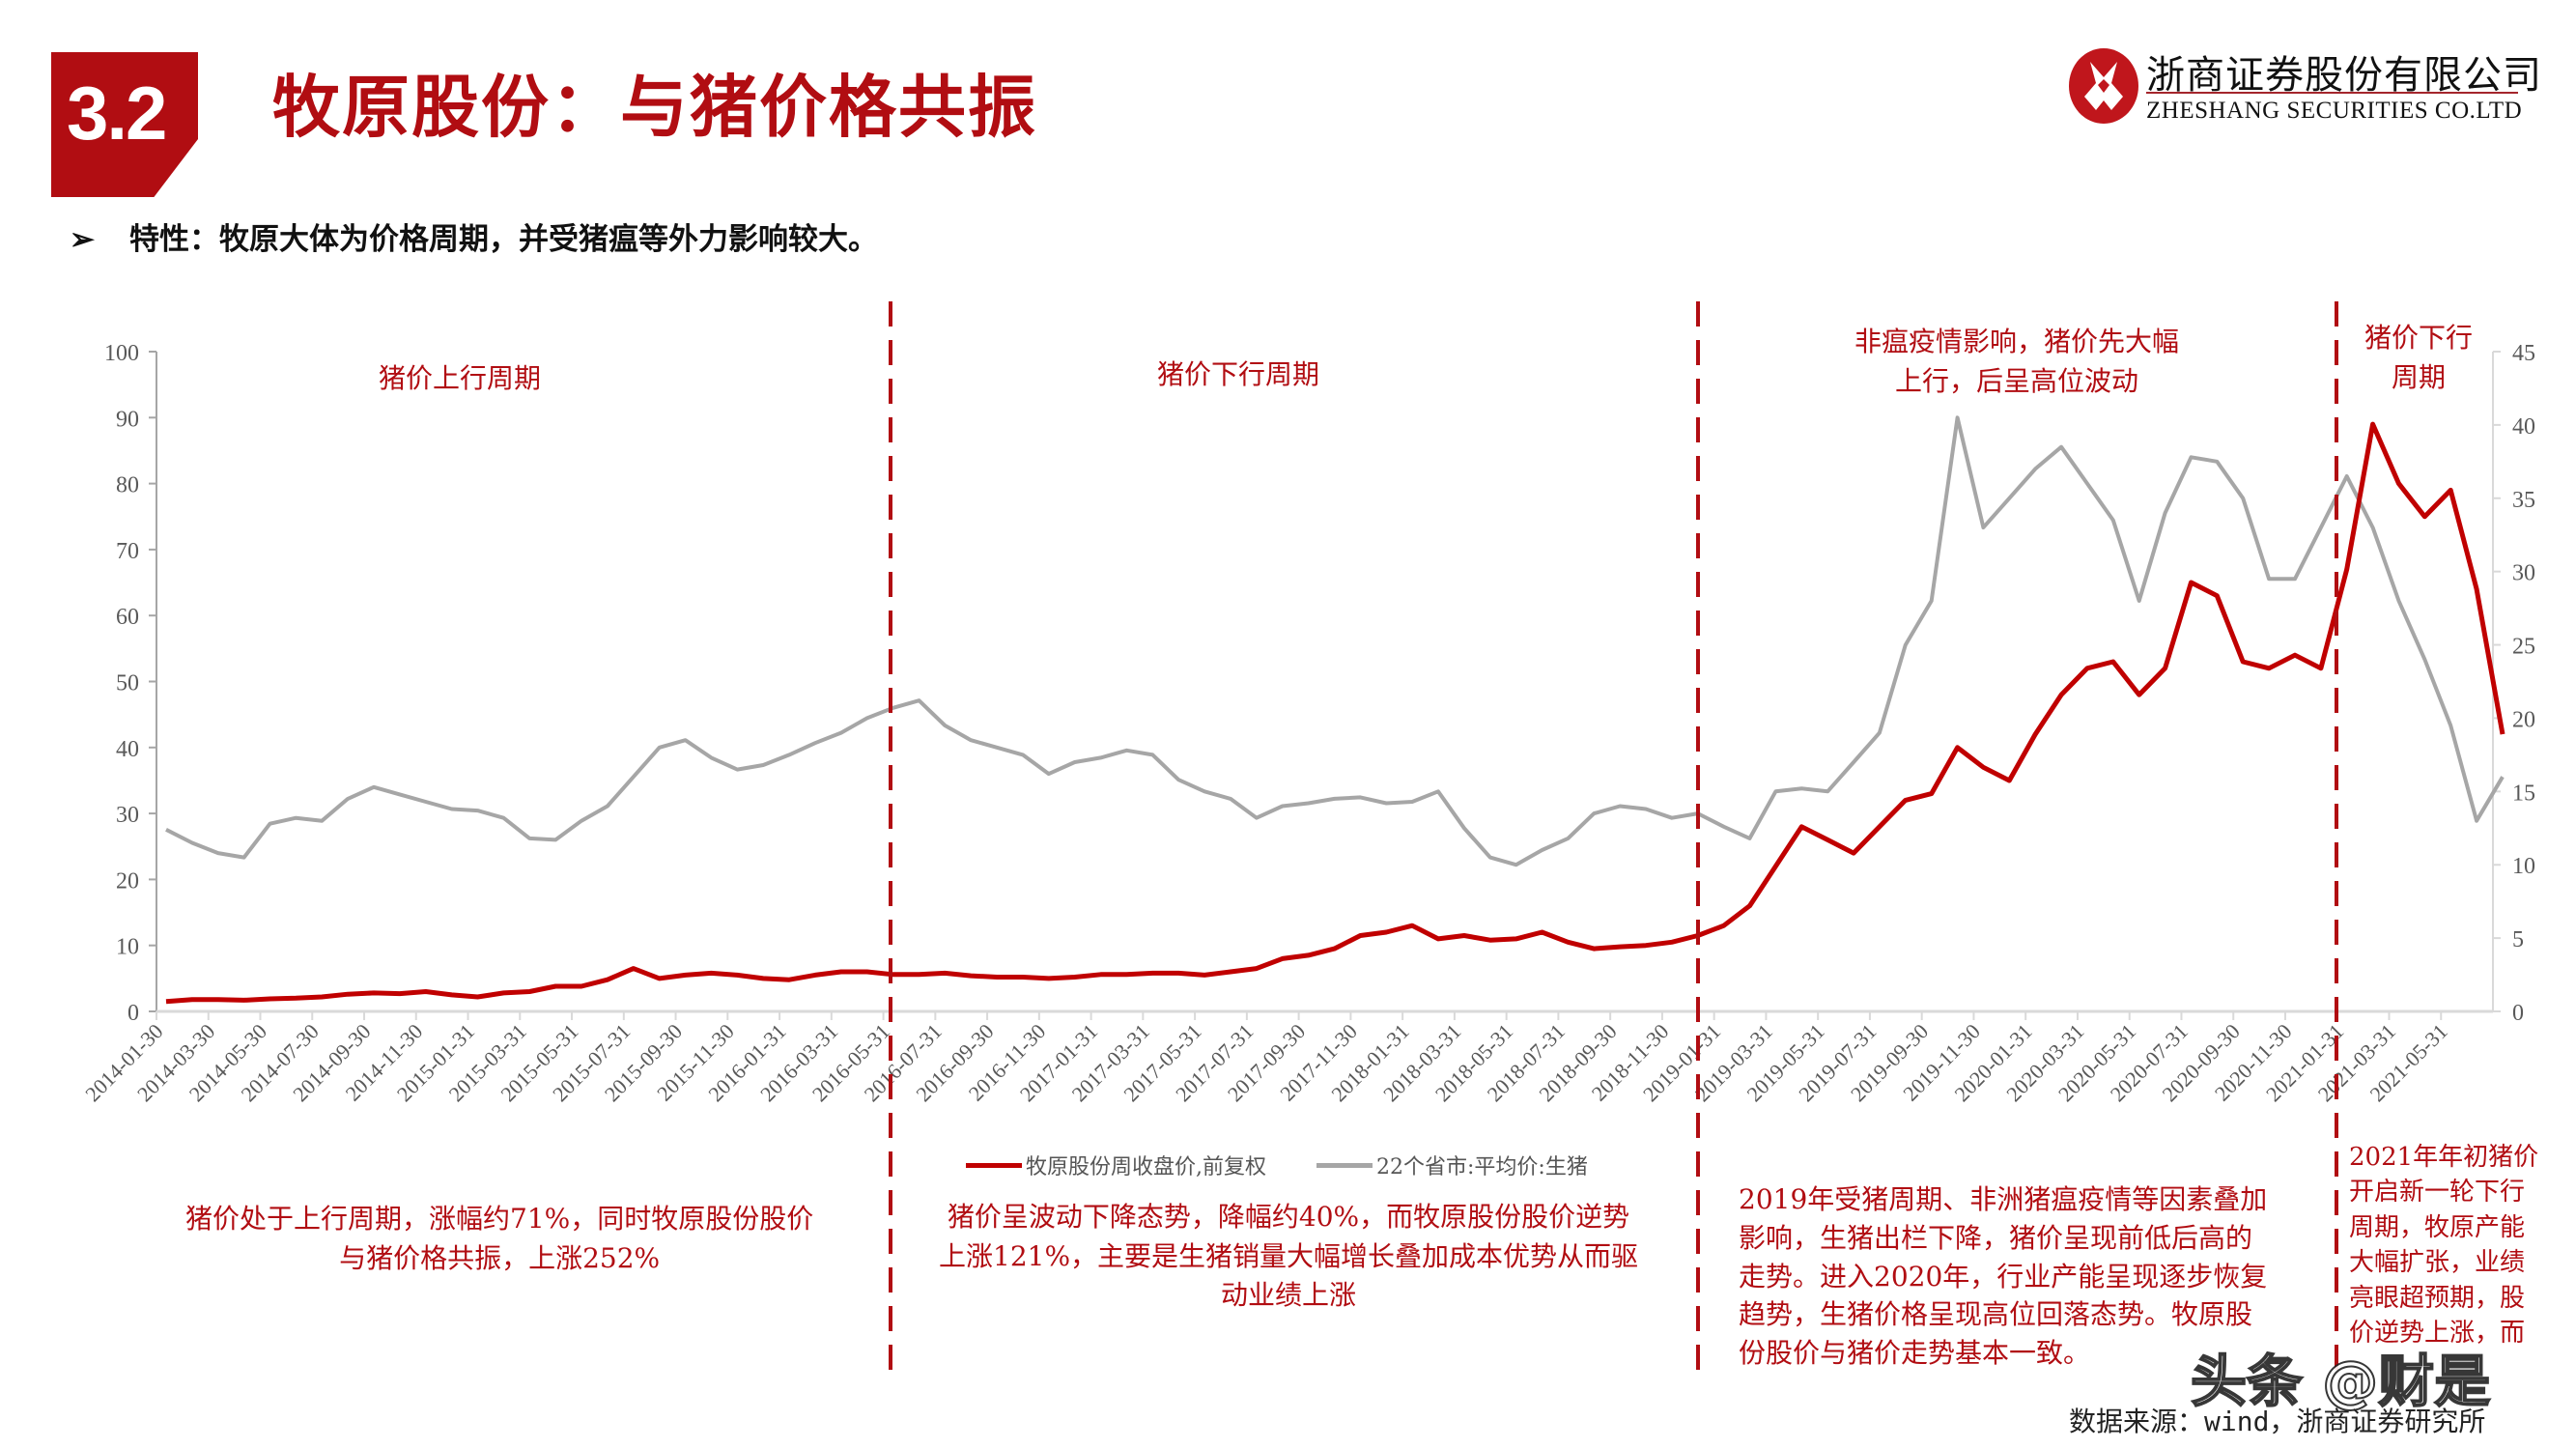 The image size is (2576, 1449). What do you see at coordinates (1146, 1167) in the screenshot?
I see `legend-label-stock: 牧原股份周收盘价,前复权` at bounding box center [1146, 1167].